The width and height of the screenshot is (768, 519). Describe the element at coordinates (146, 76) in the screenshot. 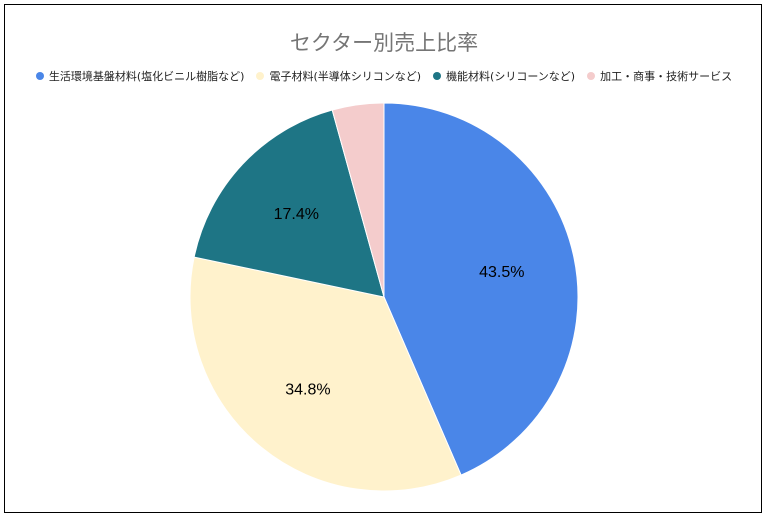

I see `legend-label: 生活環境基盤材料(塩化ビニル樹脂など)` at that location.